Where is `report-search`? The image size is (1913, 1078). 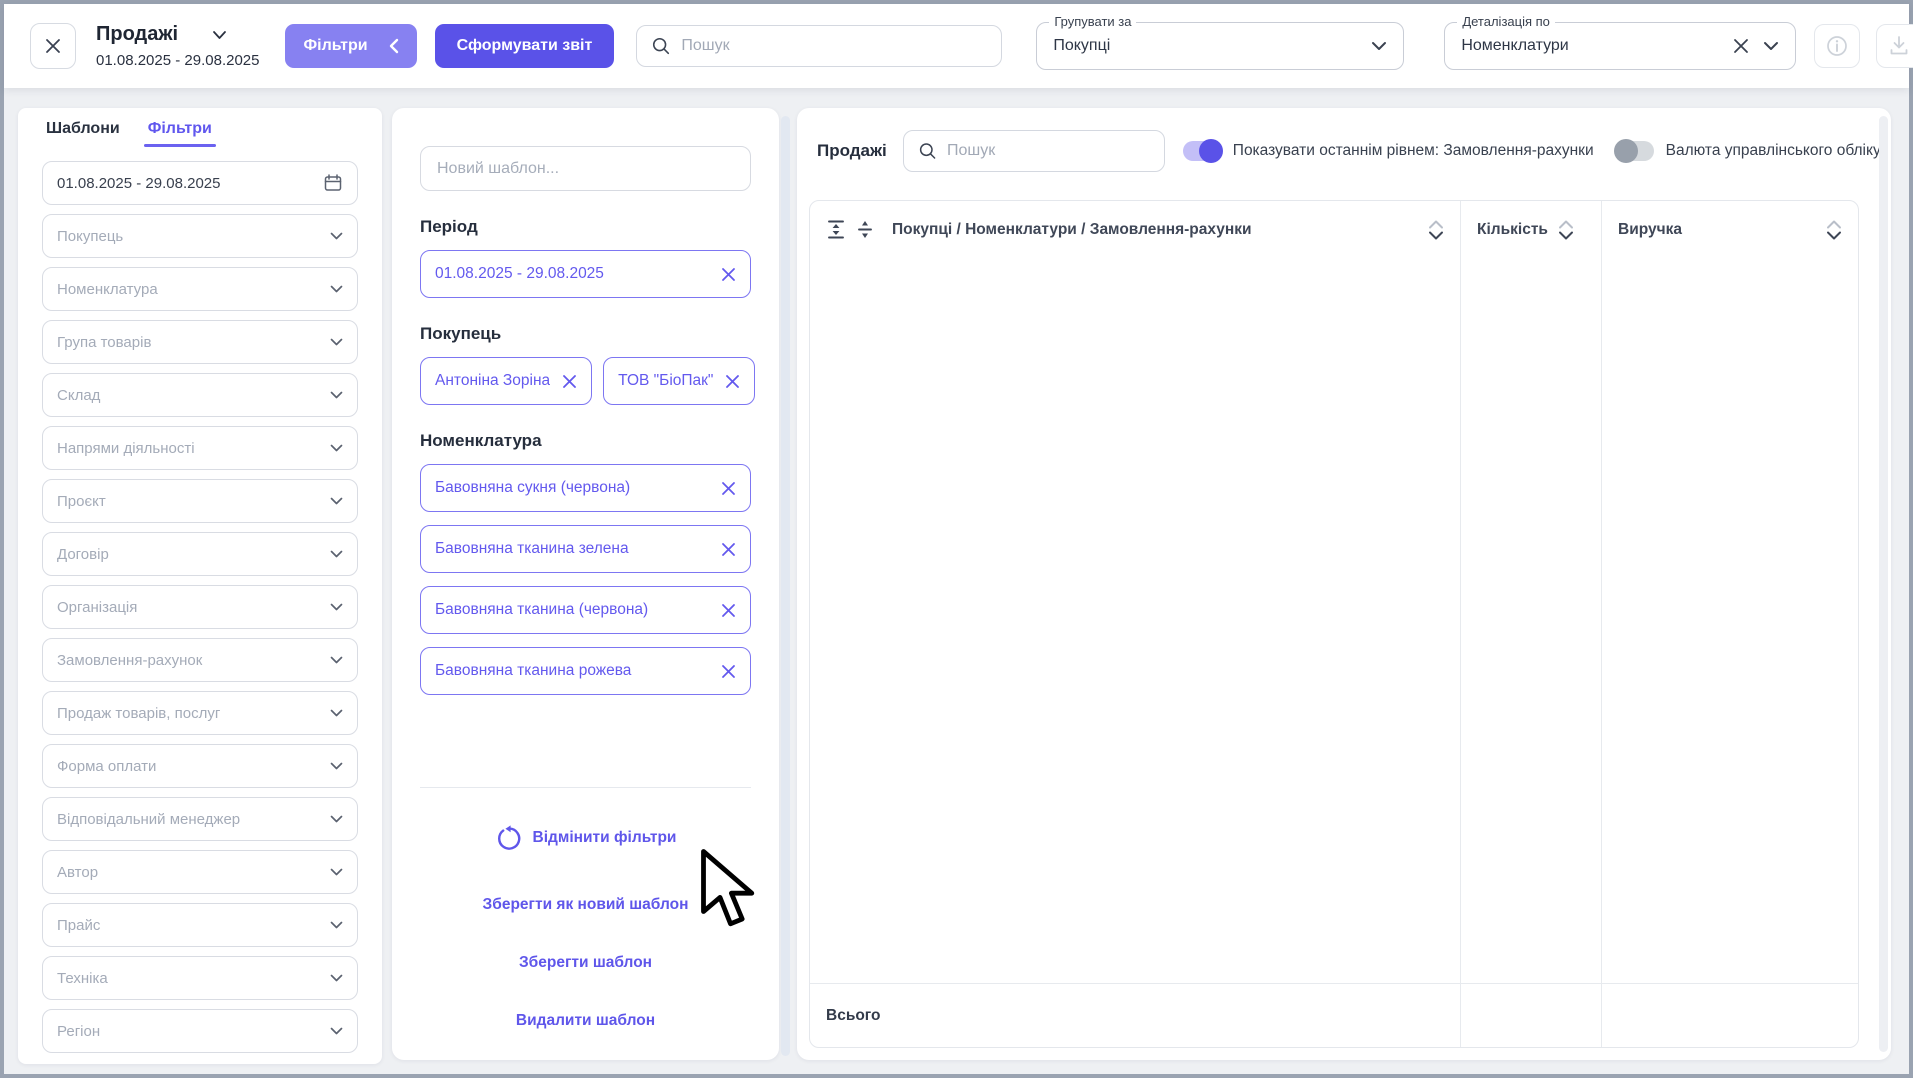
report-search is located at coordinates (1033, 151).